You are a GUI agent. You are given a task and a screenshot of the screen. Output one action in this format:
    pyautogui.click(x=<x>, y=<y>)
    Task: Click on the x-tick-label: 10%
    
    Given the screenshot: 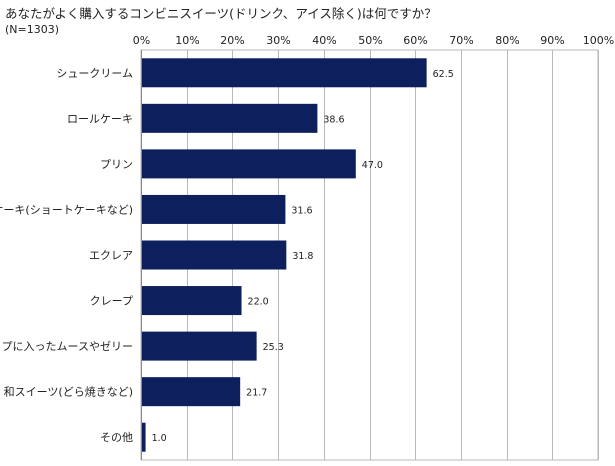 What is the action you would take?
    pyautogui.click(x=187, y=40)
    